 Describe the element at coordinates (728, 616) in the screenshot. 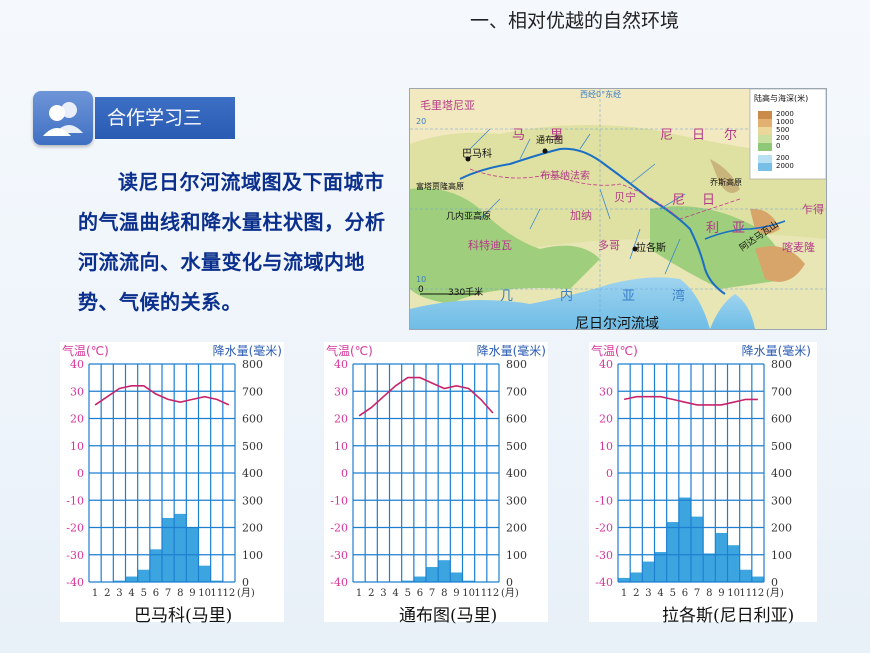

I see `chart-lagos-caption: 拉各斯(尼日利亚)` at that location.